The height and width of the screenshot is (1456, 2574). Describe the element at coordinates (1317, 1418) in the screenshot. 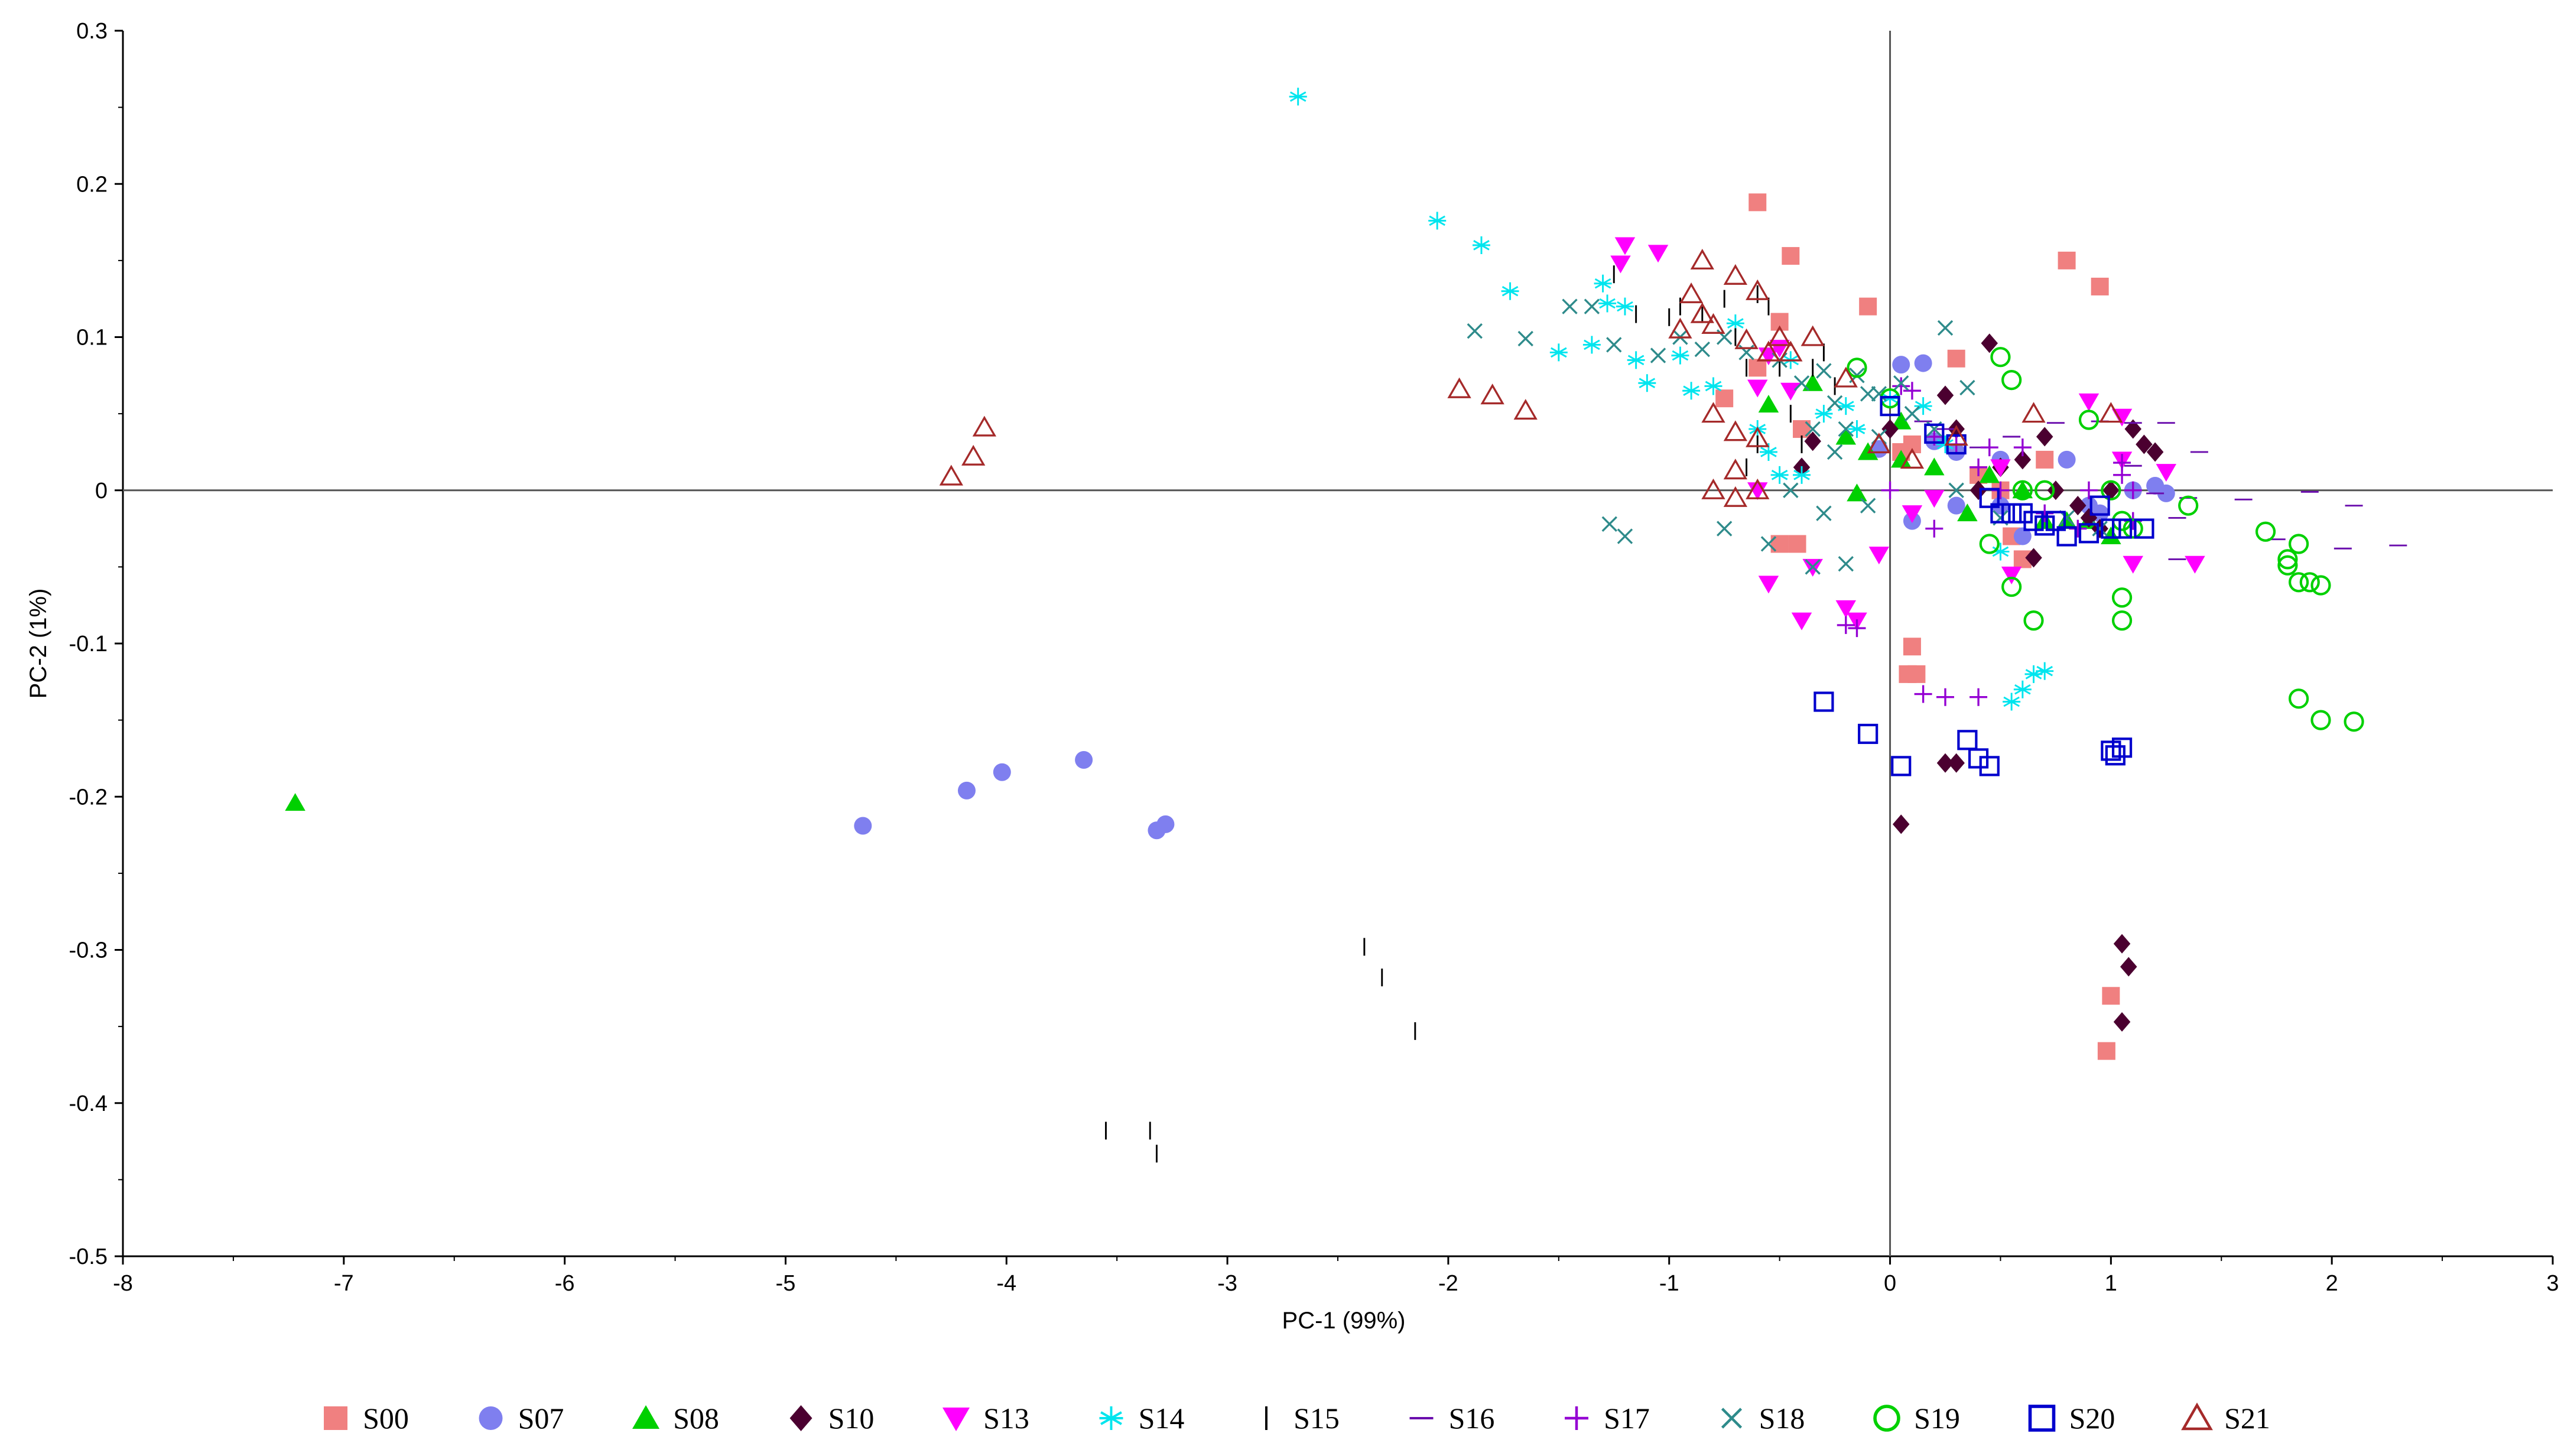

I see `legend-label: S15` at that location.